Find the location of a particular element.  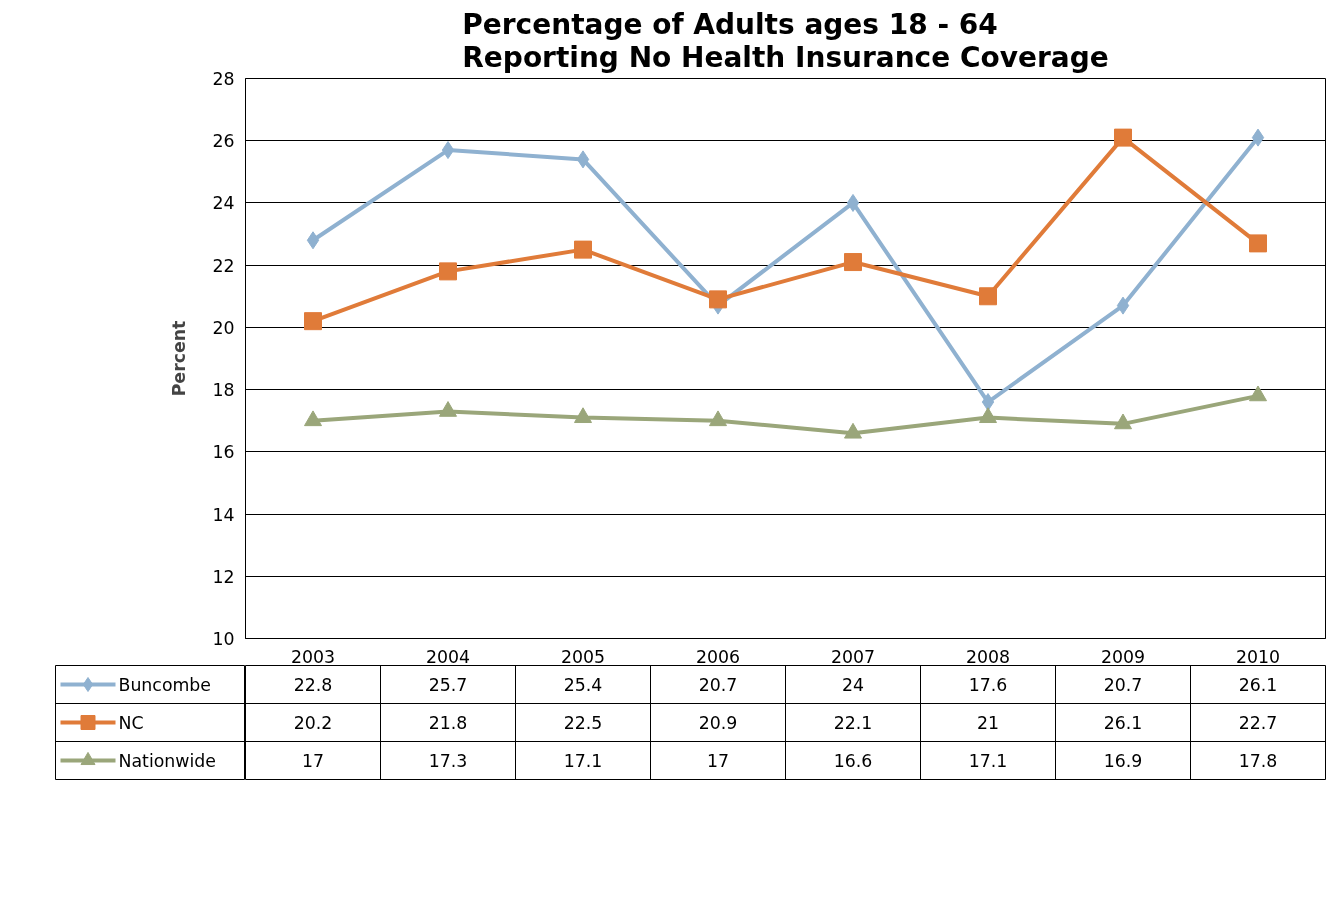

data-label: 25.7 is located at coordinates (448, 685).